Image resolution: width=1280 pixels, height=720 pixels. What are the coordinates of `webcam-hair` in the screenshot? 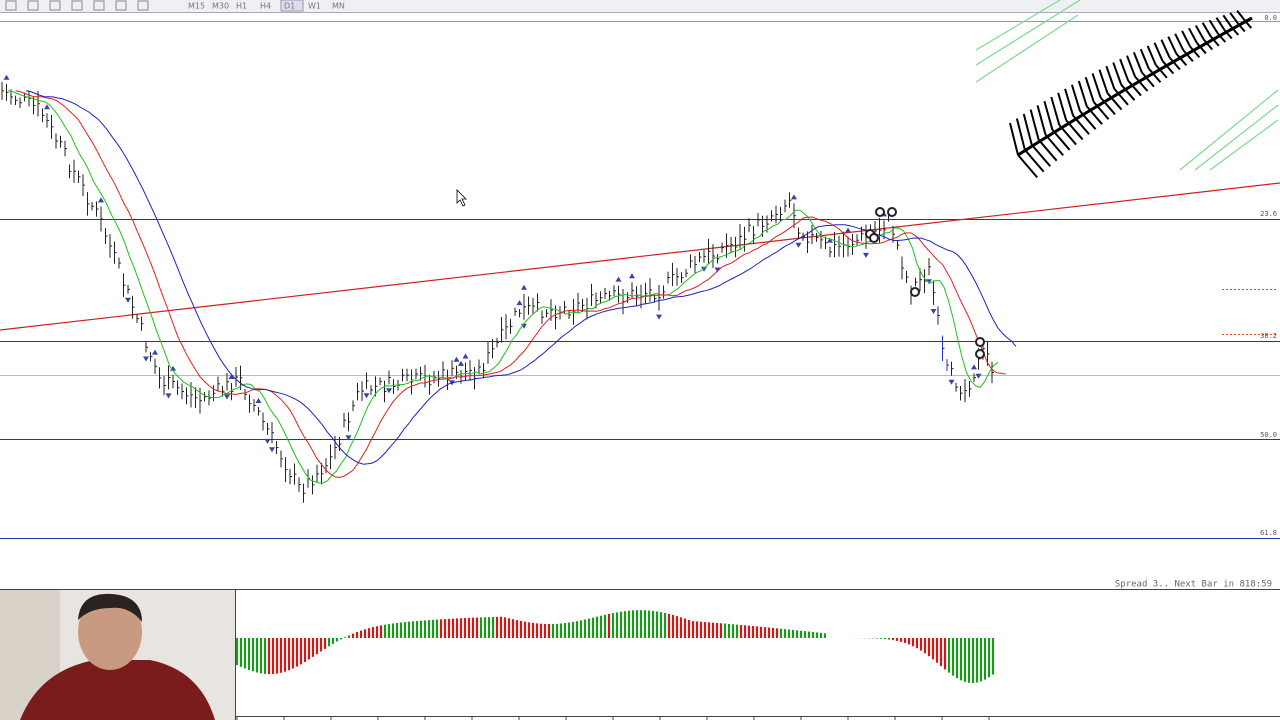 It's located at (110, 607).